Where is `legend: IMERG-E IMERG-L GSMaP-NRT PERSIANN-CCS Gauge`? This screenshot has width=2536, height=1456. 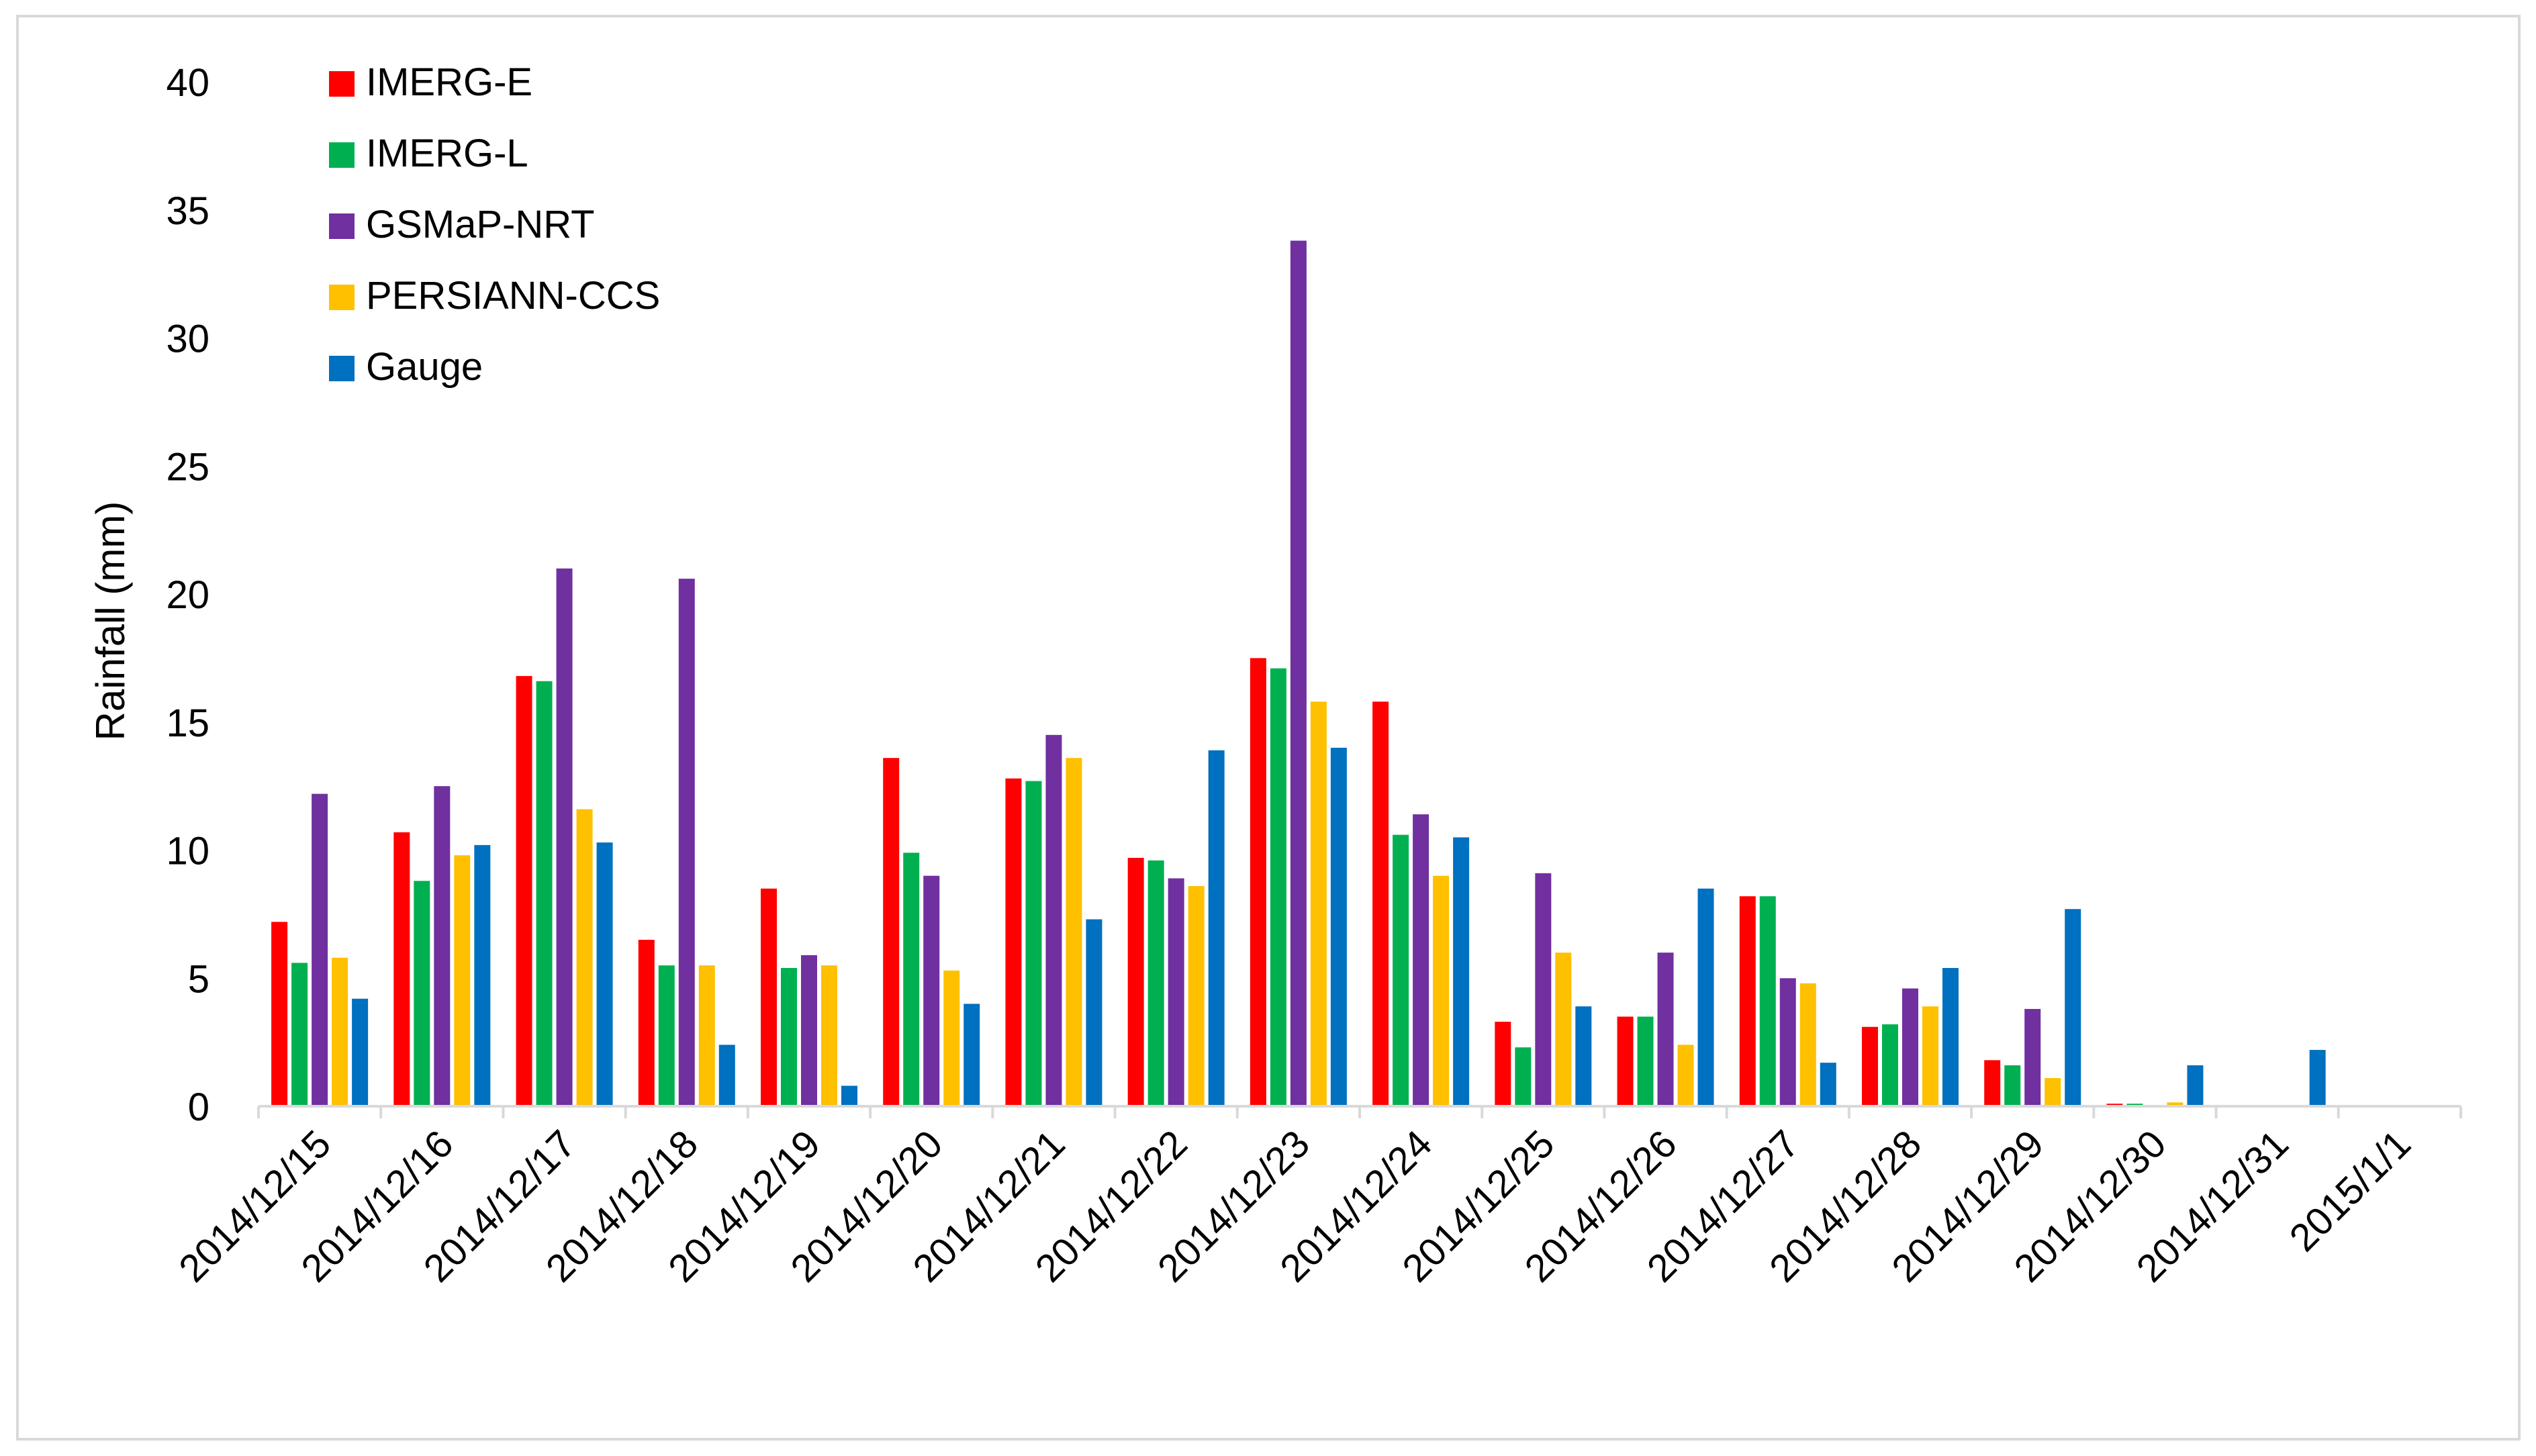
legend: IMERG-E IMERG-L GSMaP-NRT PERSIANN-CCS Gauge is located at coordinates (494, 224).